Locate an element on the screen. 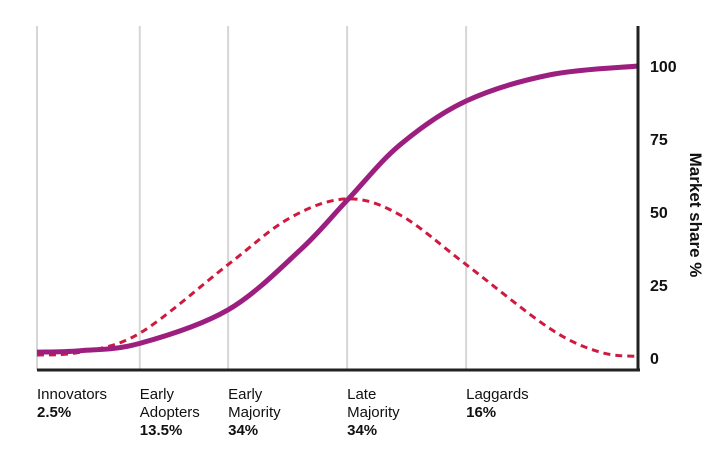  category-name: Innovators is located at coordinates (72, 394).